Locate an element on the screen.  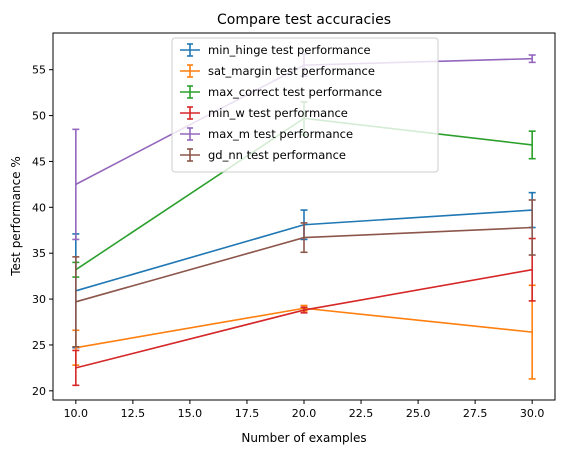
legend-entry: sat_margin test performance is located at coordinates (277, 71).